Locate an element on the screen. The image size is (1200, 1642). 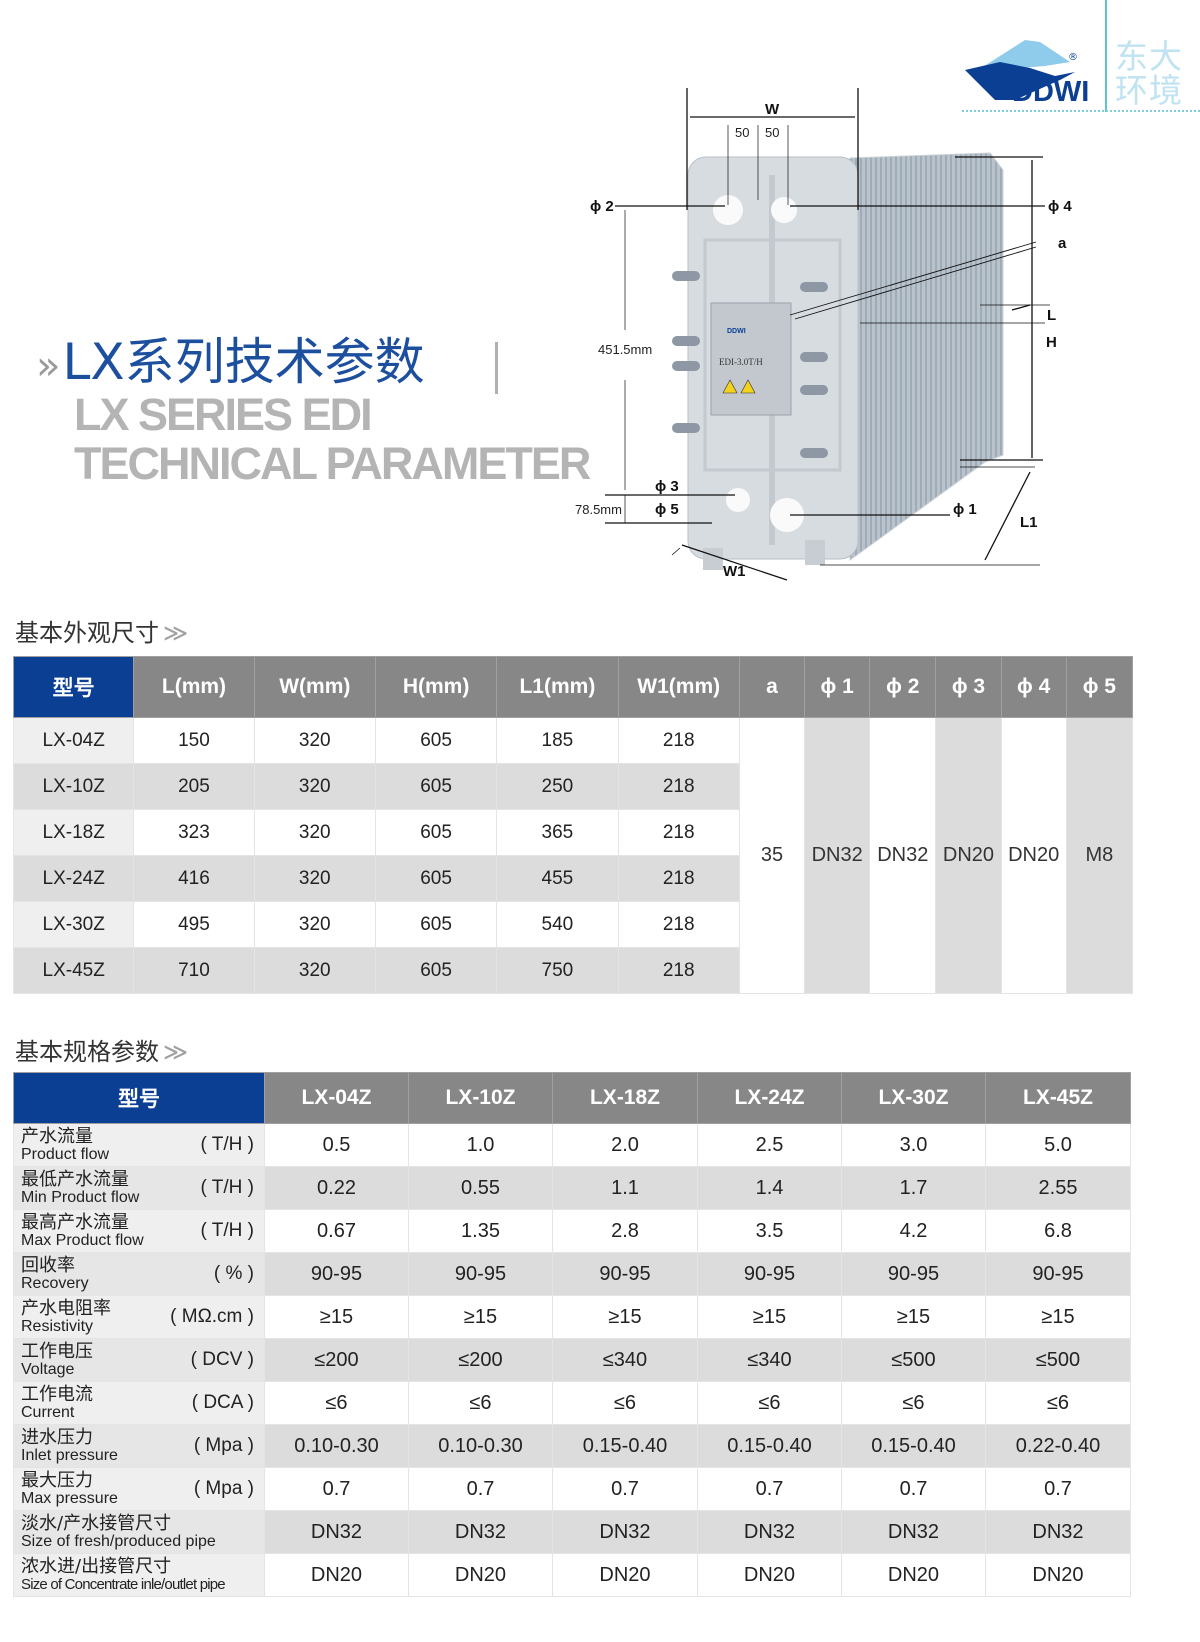
module-side-stack is located at coordinates (926, 356).